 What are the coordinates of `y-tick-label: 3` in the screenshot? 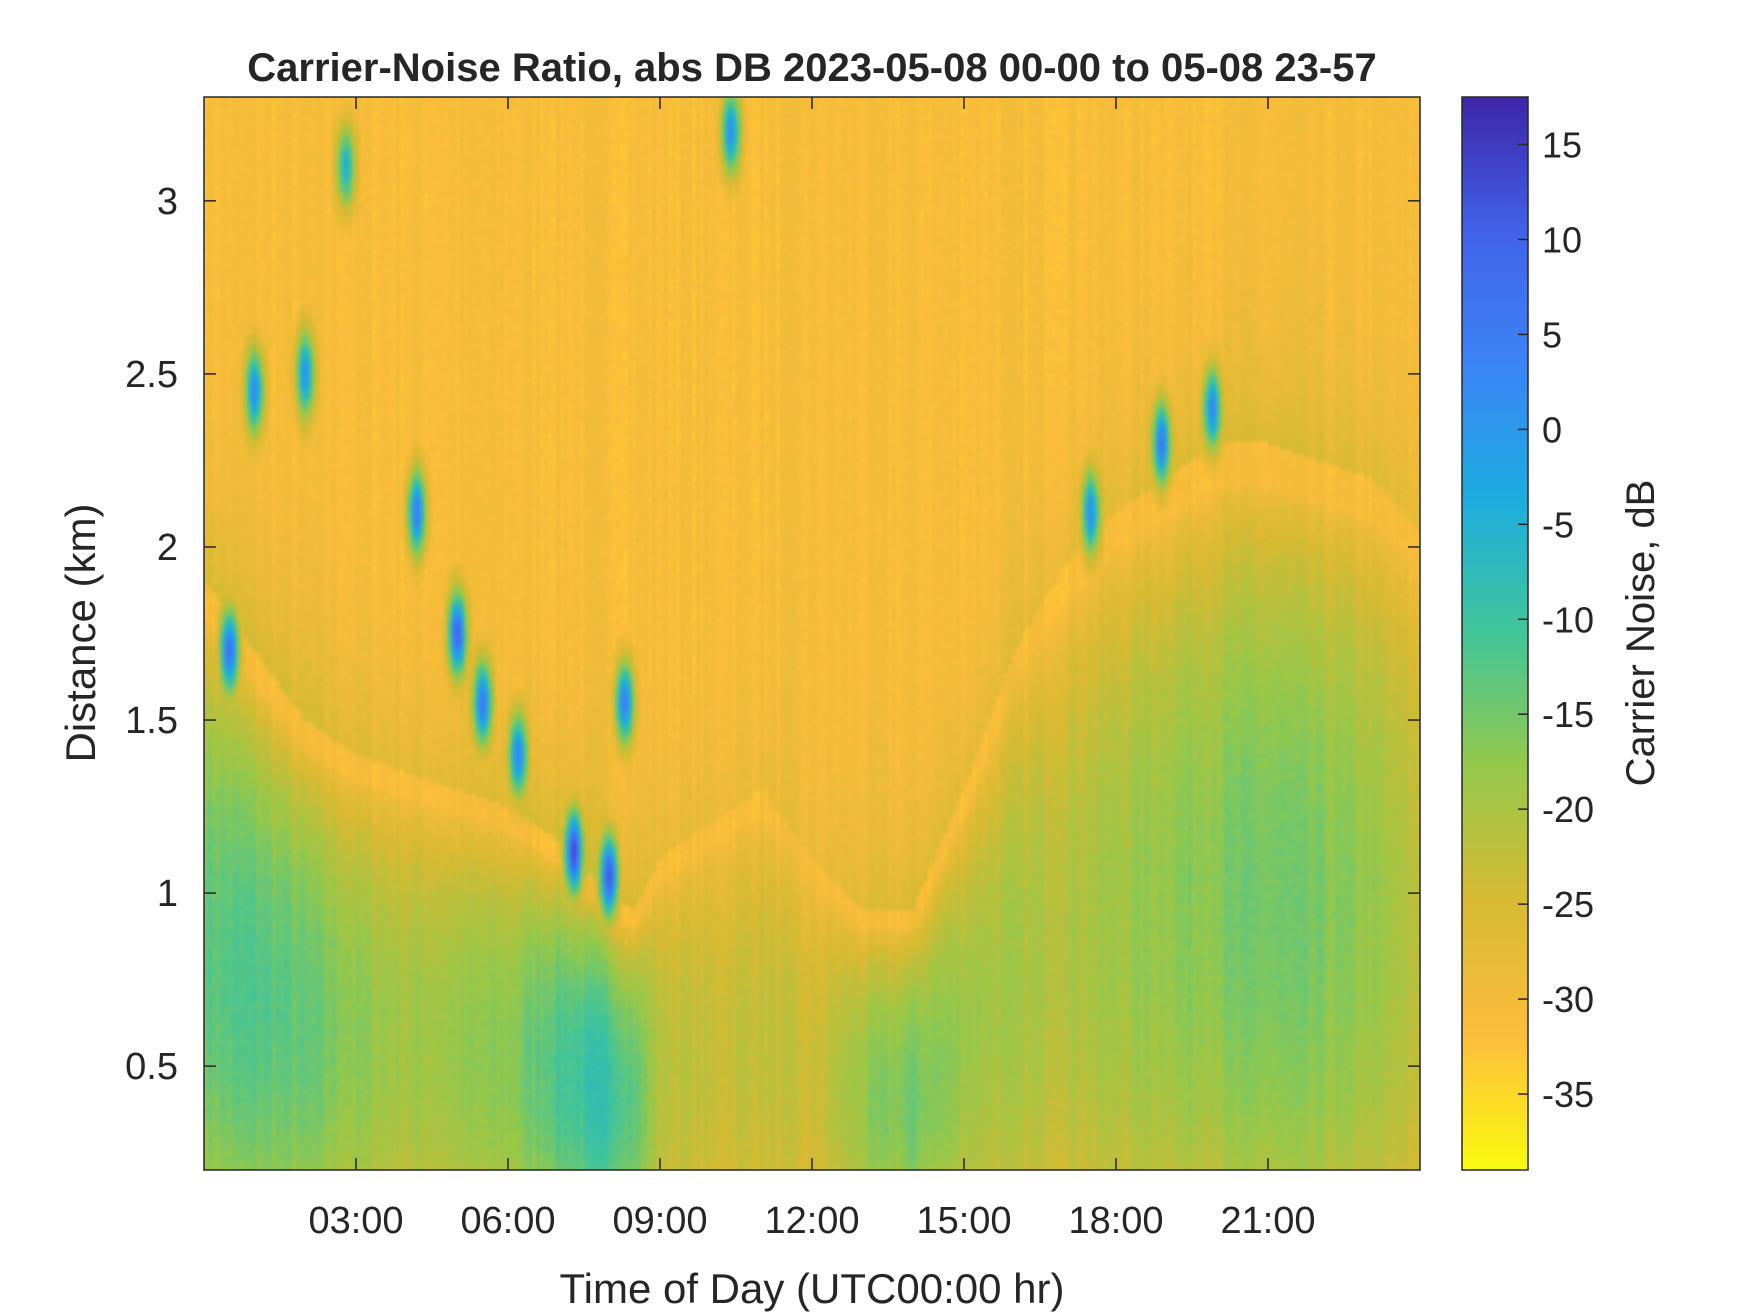 It's located at (167, 202).